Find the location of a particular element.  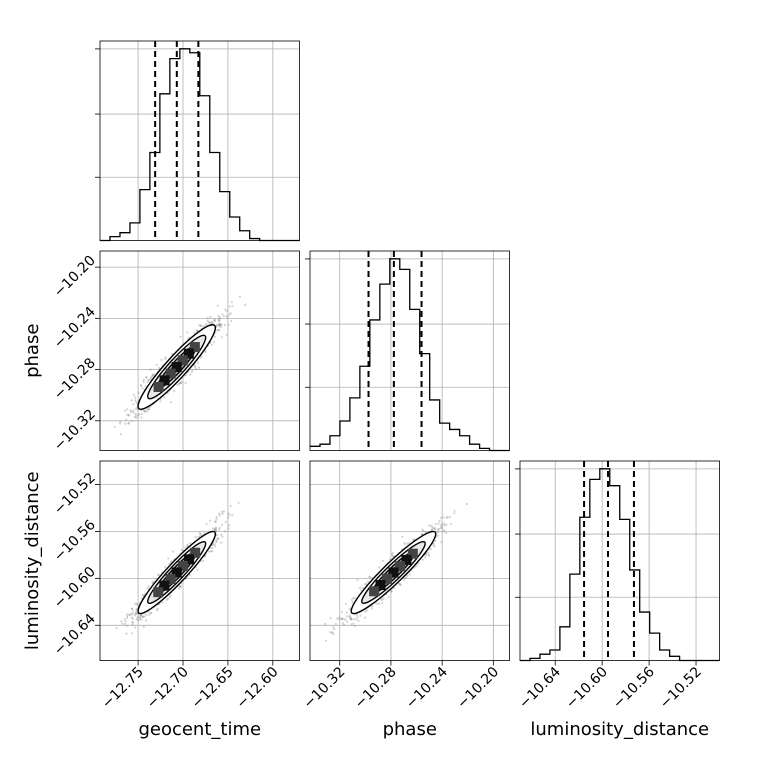

density-panel-geocent_time-phase is located at coordinates (199, 350).